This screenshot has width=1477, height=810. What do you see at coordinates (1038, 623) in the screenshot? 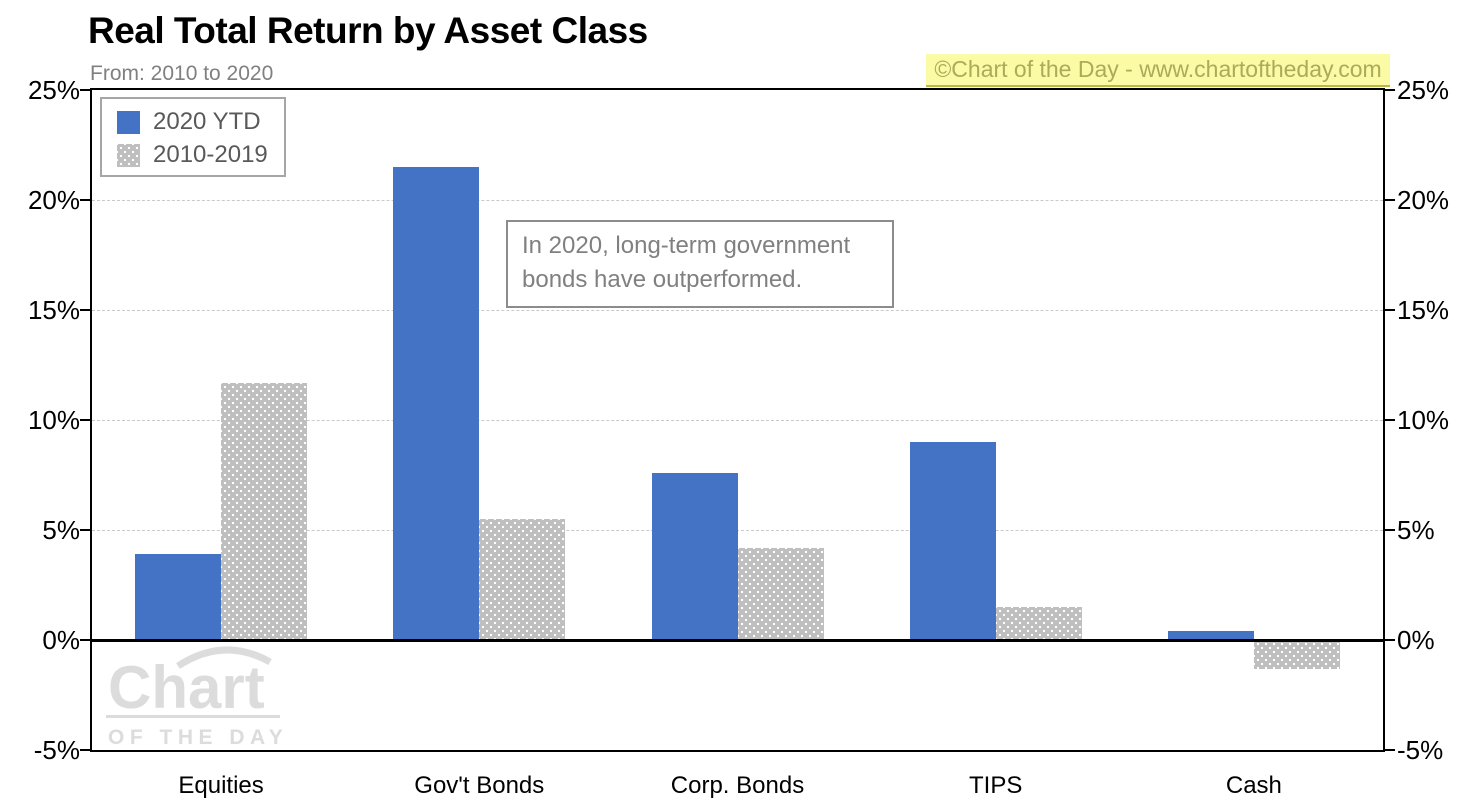
I see `bar-2010-2019-tips` at bounding box center [1038, 623].